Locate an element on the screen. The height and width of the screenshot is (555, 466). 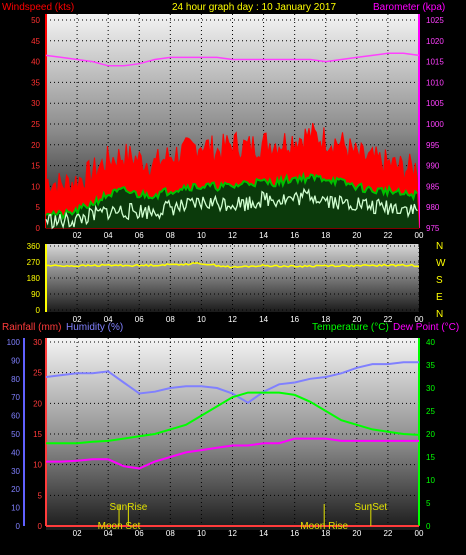
wind-tick-label: 10 is located at coordinates (35, 186).